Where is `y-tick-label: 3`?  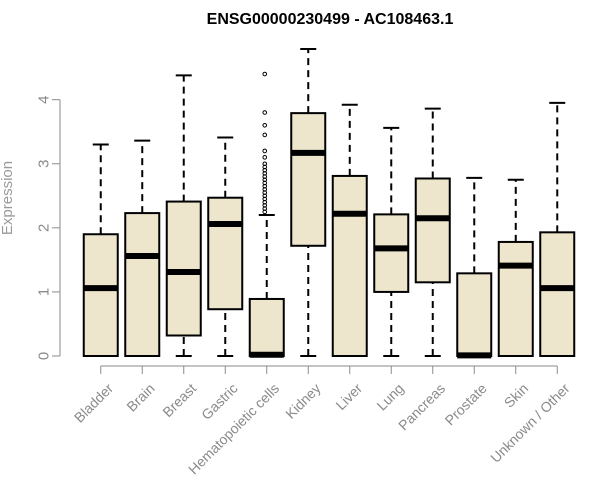
y-tick-label: 3 is located at coordinates (44, 164).